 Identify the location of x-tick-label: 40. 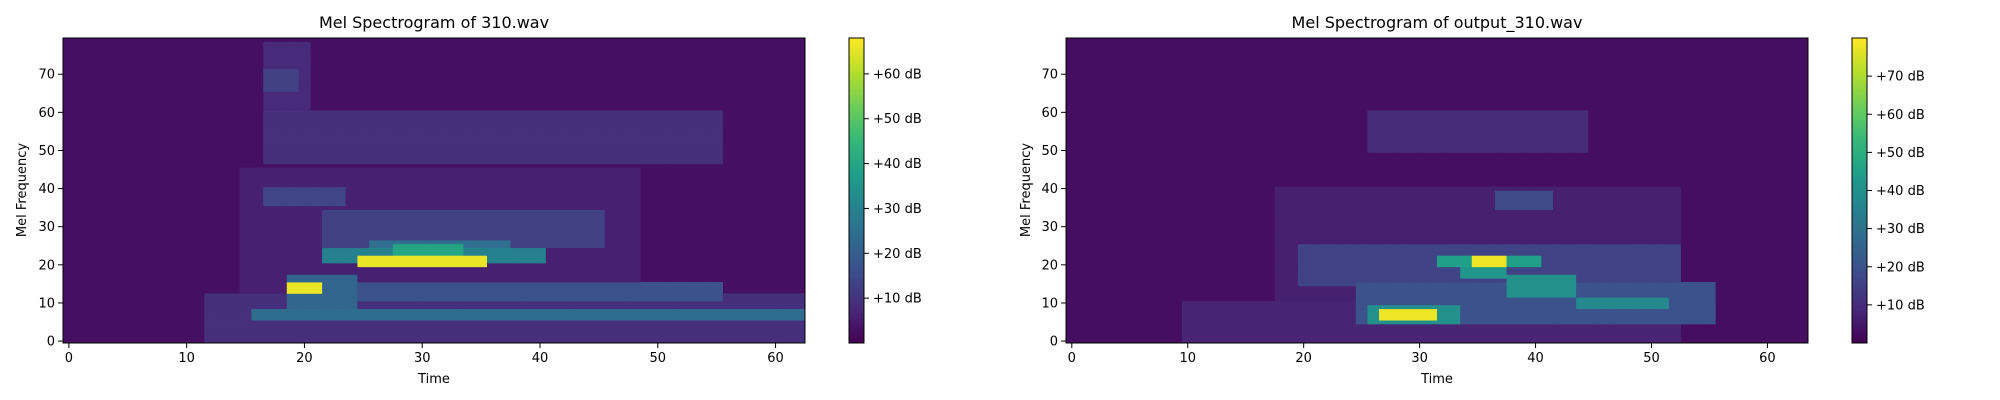
(540, 358).